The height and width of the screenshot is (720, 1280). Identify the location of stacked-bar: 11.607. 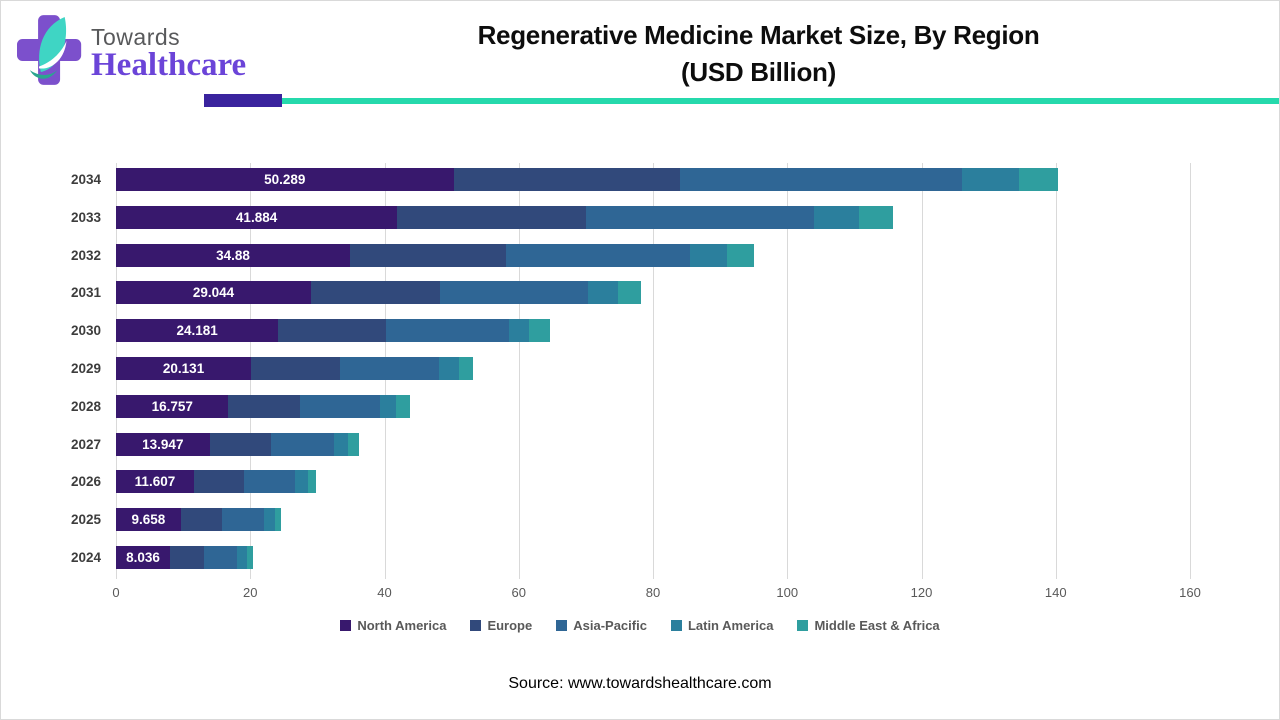
(653, 482).